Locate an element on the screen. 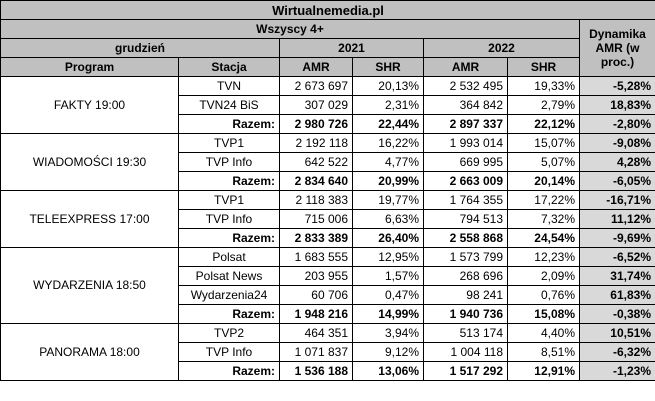 This screenshot has height=401, width=655. amr-2021-cell: 715 006 is located at coordinates (316, 219).